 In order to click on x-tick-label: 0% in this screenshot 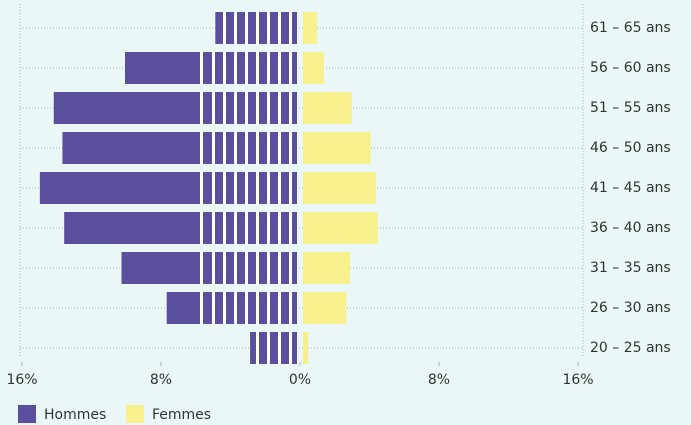, I will do `click(300, 380)`.